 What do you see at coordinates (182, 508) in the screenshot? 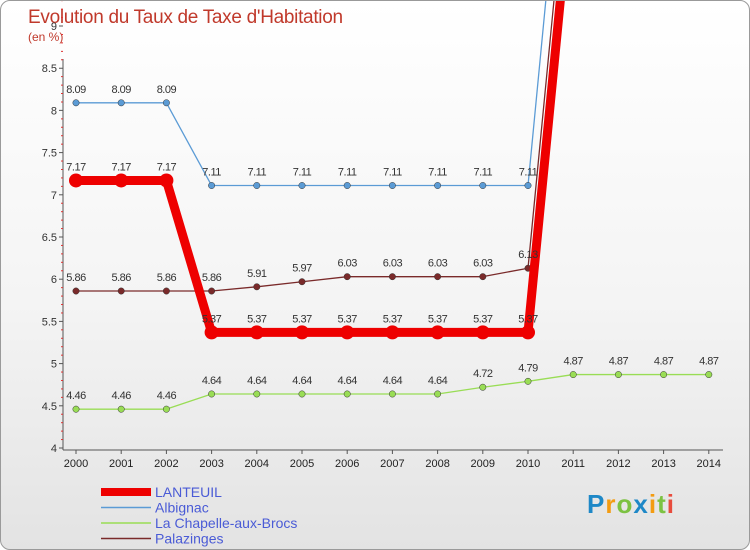
I see `legend-label: Albignac` at bounding box center [182, 508].